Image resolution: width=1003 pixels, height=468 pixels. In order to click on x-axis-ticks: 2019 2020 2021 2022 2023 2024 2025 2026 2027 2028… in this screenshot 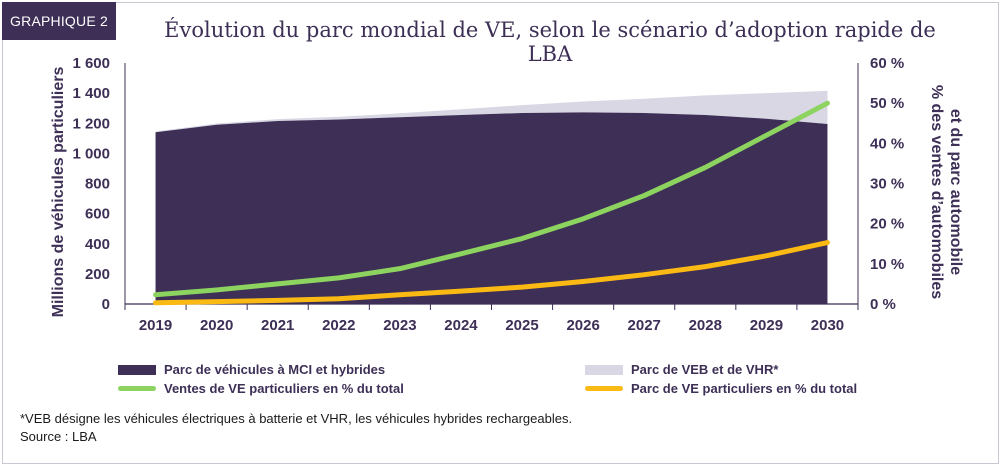, I will do `click(491, 325)`.